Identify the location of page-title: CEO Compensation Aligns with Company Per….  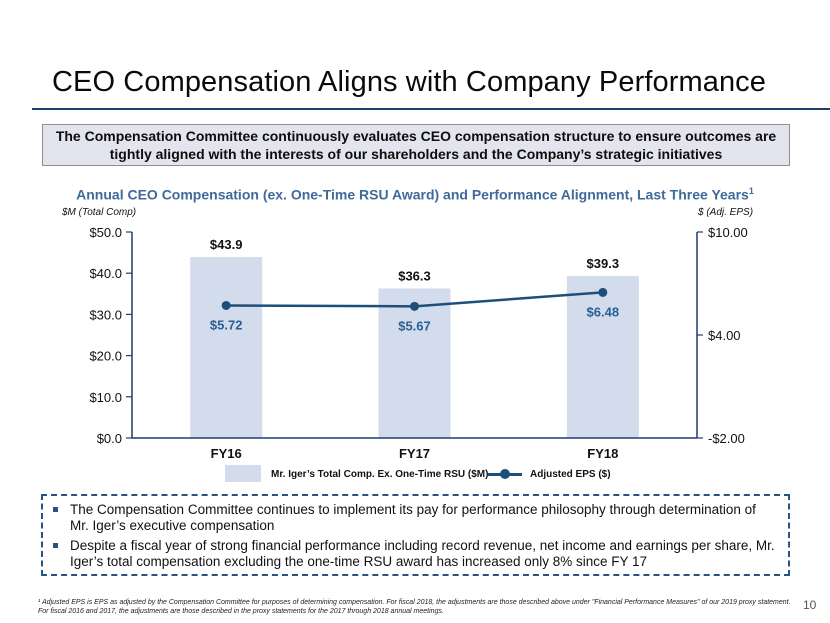
(409, 82).